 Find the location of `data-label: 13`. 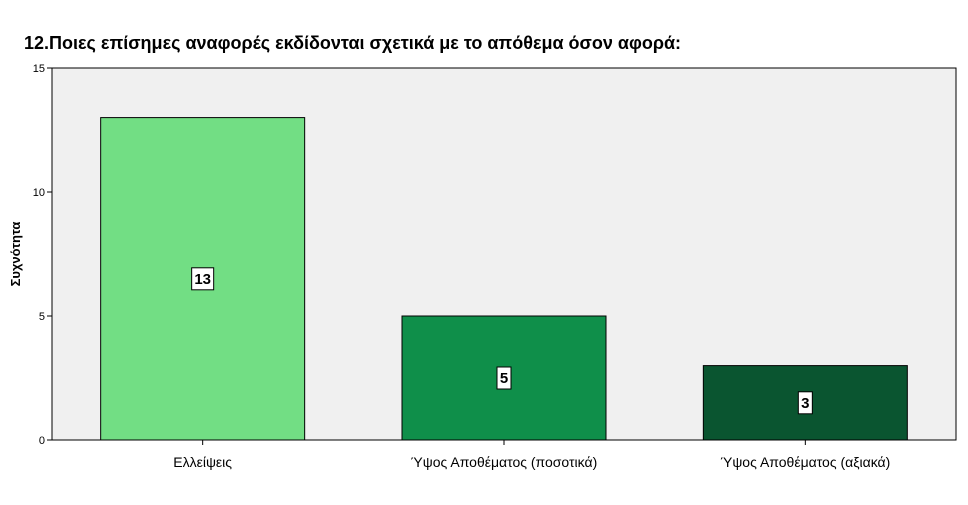

data-label: 13 is located at coordinates (202, 279).